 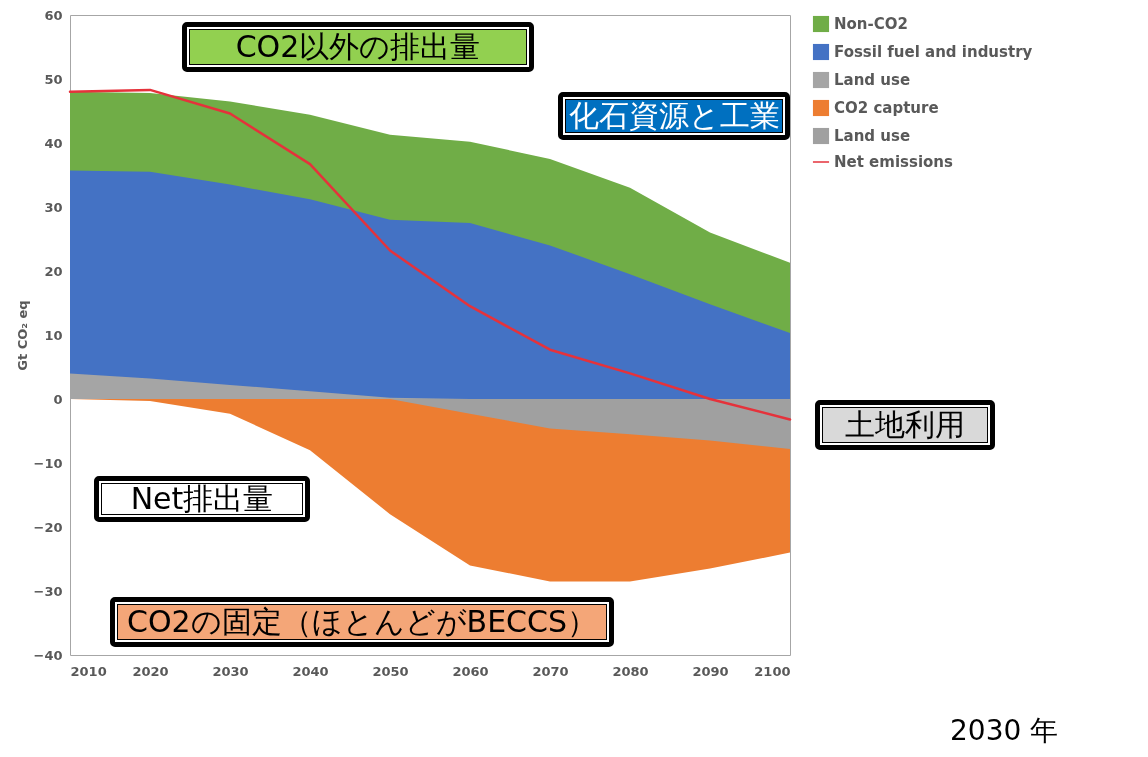 What do you see at coordinates (53, 15) in the screenshot?
I see `y-tick-label: 60` at bounding box center [53, 15].